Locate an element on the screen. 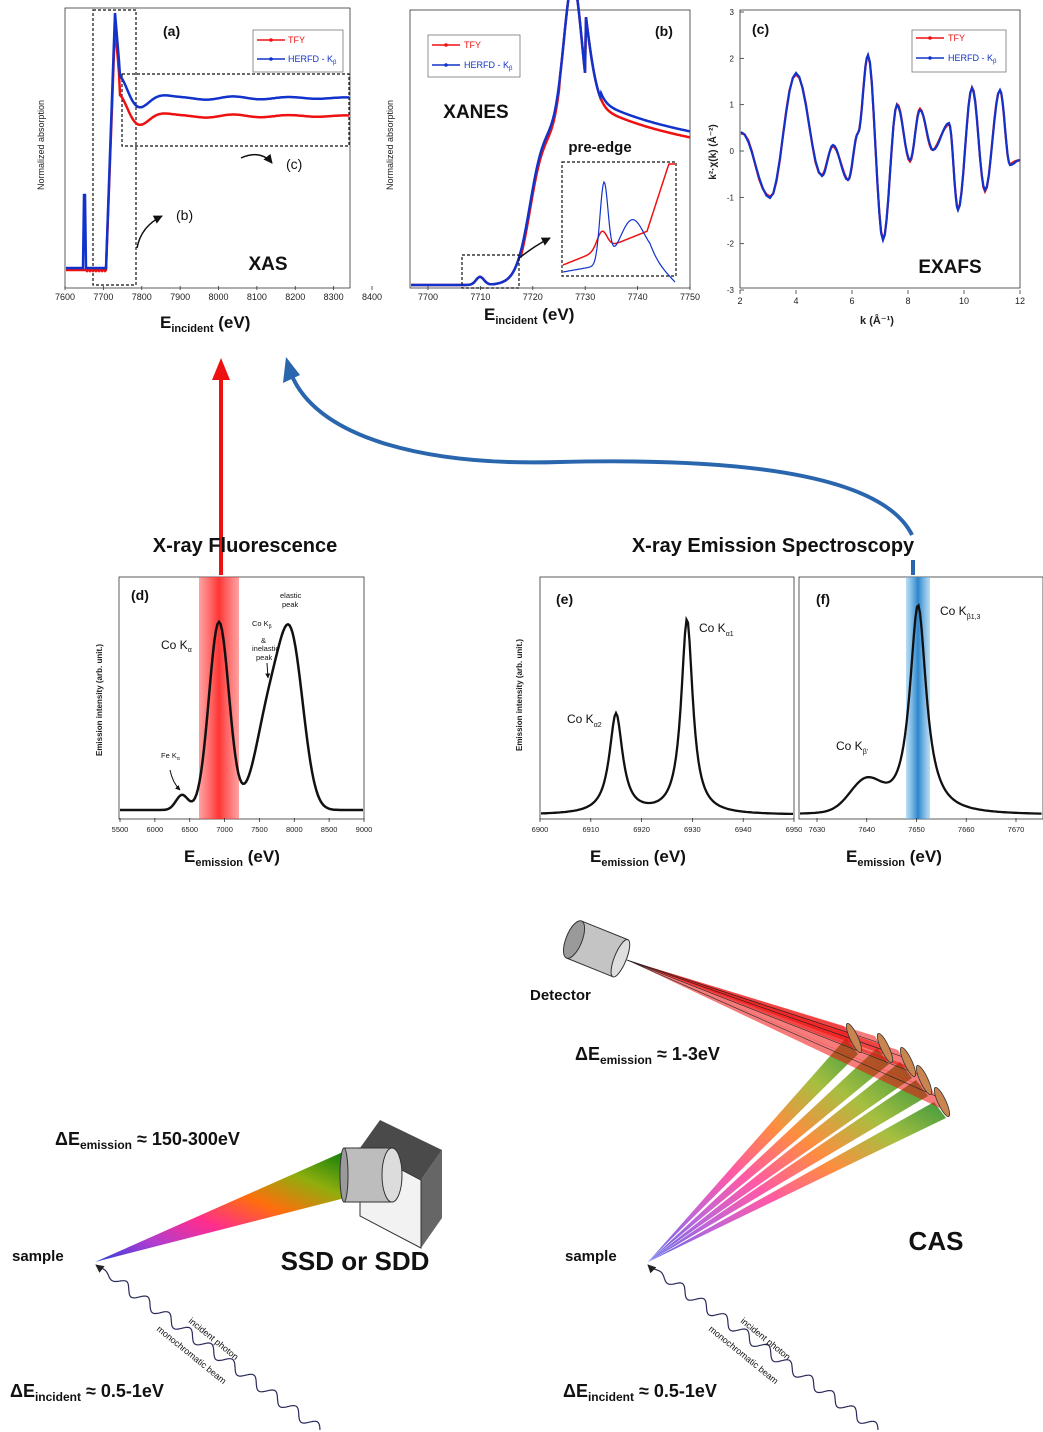 The width and height of the screenshot is (1043, 1432). x-tick-label: 6950 is located at coordinates (794, 829).